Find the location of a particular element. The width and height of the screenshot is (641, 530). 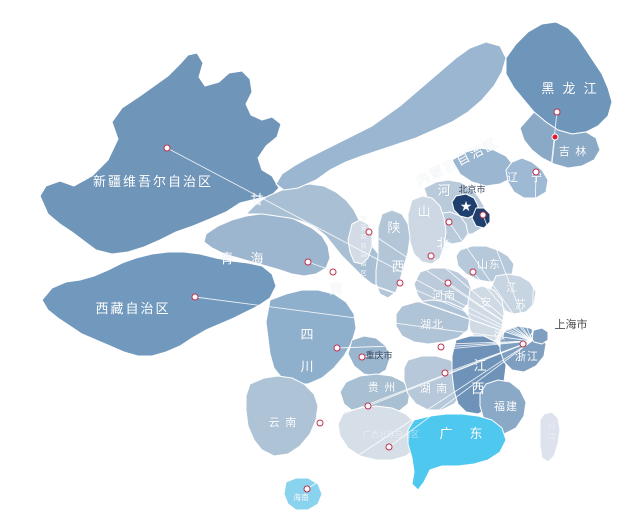

route-line-harbin is located at coordinates (544, 226).